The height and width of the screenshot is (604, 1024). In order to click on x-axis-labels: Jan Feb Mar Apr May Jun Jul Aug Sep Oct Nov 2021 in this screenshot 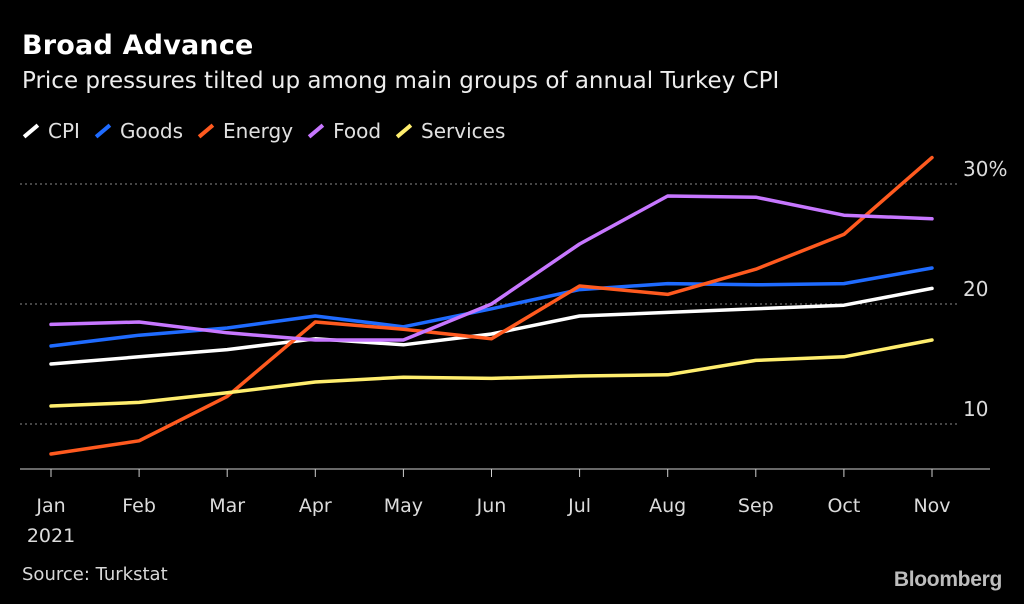, I will do `click(489, 521)`.